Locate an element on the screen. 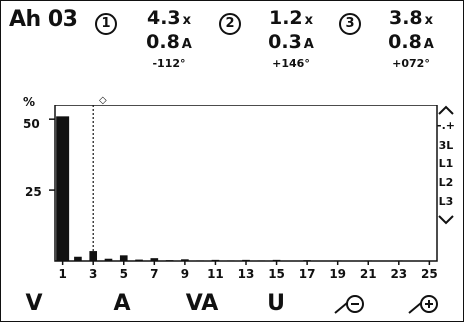  phase-3-thd-value: 3.8 is located at coordinates (405, 18).